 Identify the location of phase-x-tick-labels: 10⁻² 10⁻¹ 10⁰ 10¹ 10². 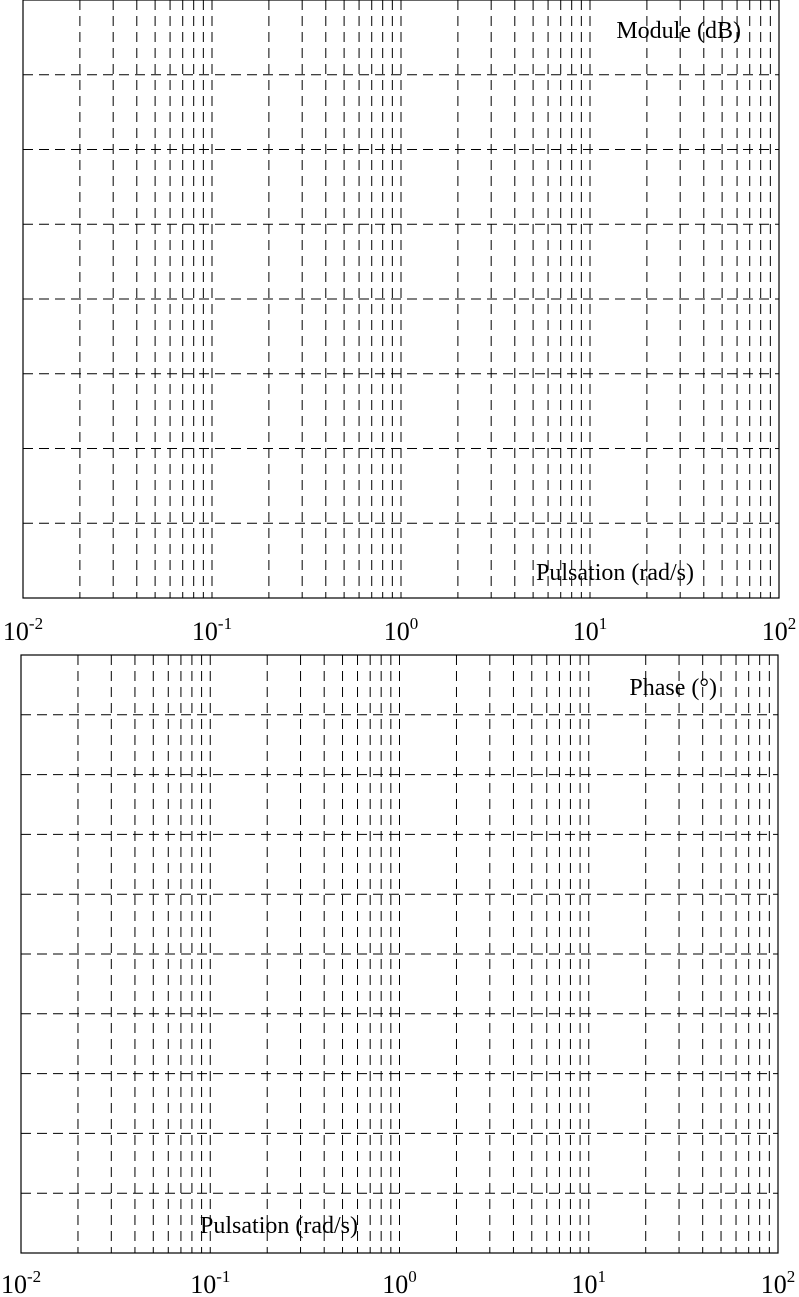
(398, 1282).